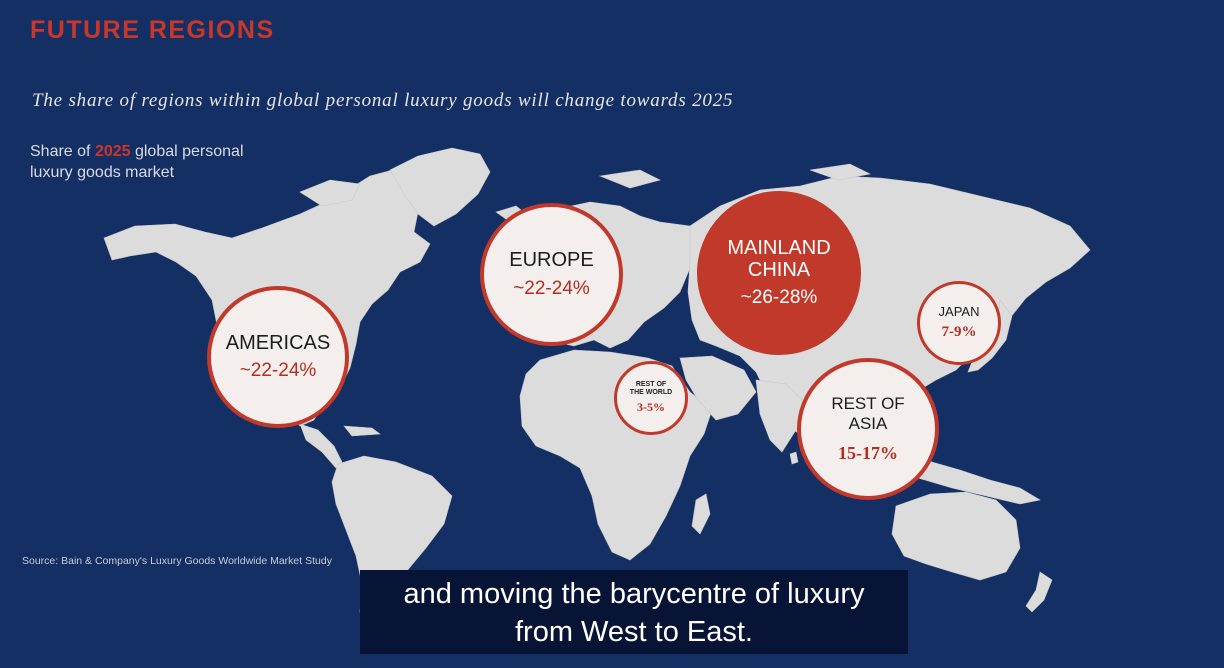  I want to click on madagascar-landmass, so click(701, 514).